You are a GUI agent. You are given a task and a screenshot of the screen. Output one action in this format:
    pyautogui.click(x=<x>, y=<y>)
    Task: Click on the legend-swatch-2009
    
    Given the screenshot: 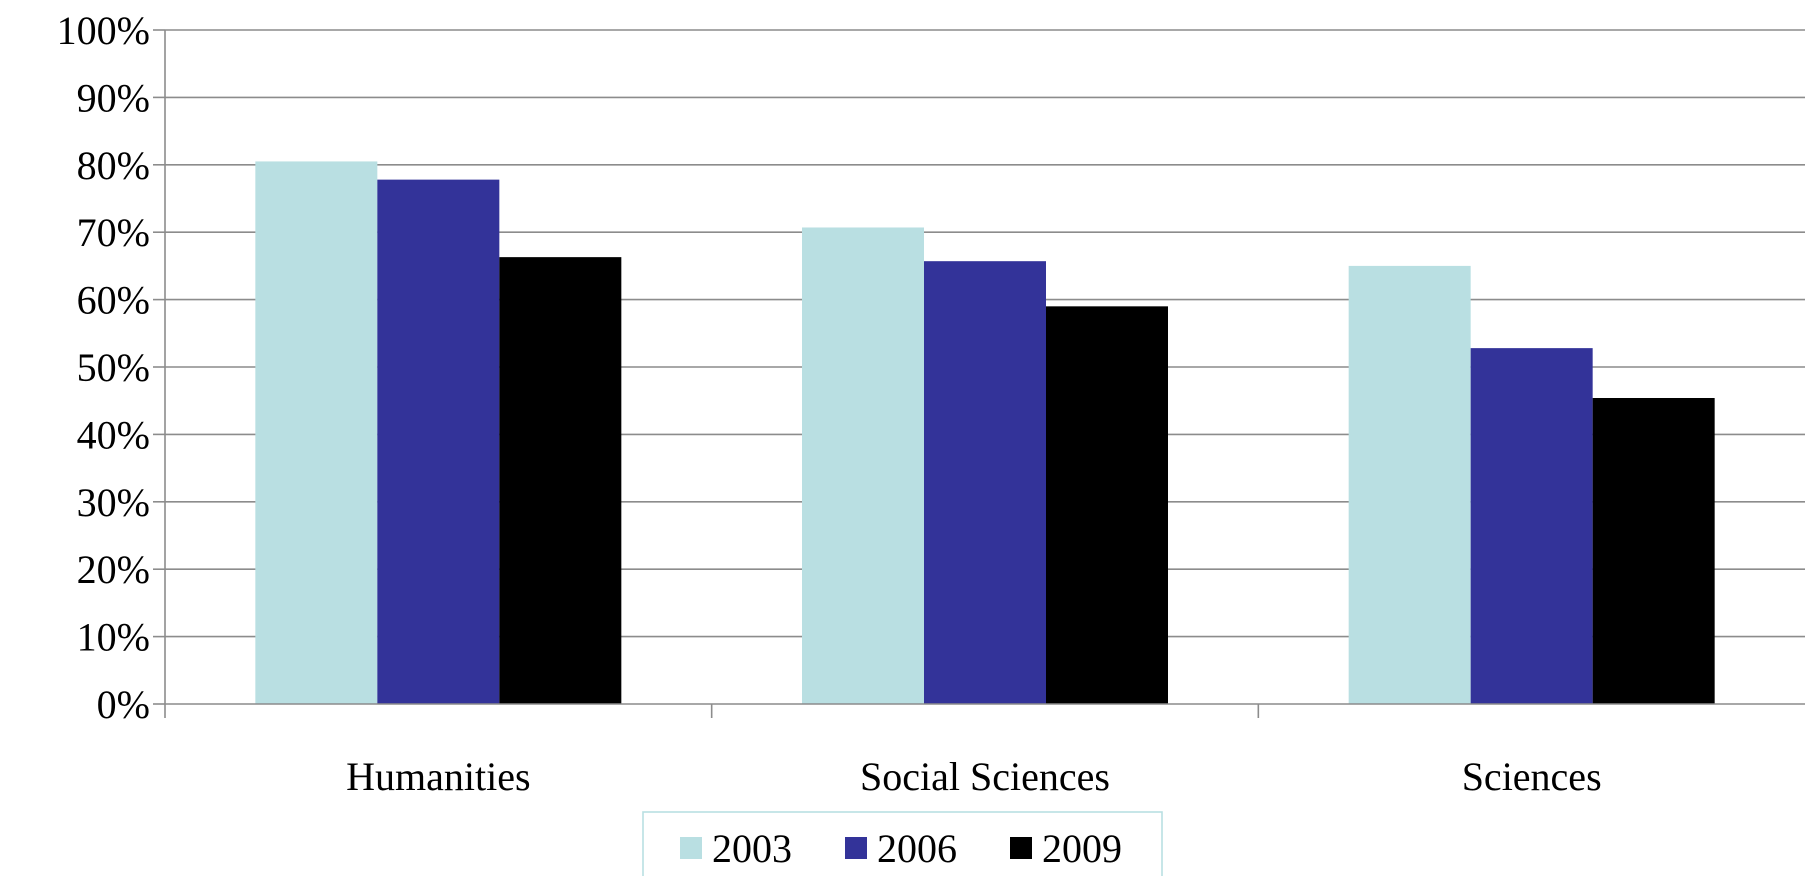 What is the action you would take?
    pyautogui.click(x=1021, y=848)
    